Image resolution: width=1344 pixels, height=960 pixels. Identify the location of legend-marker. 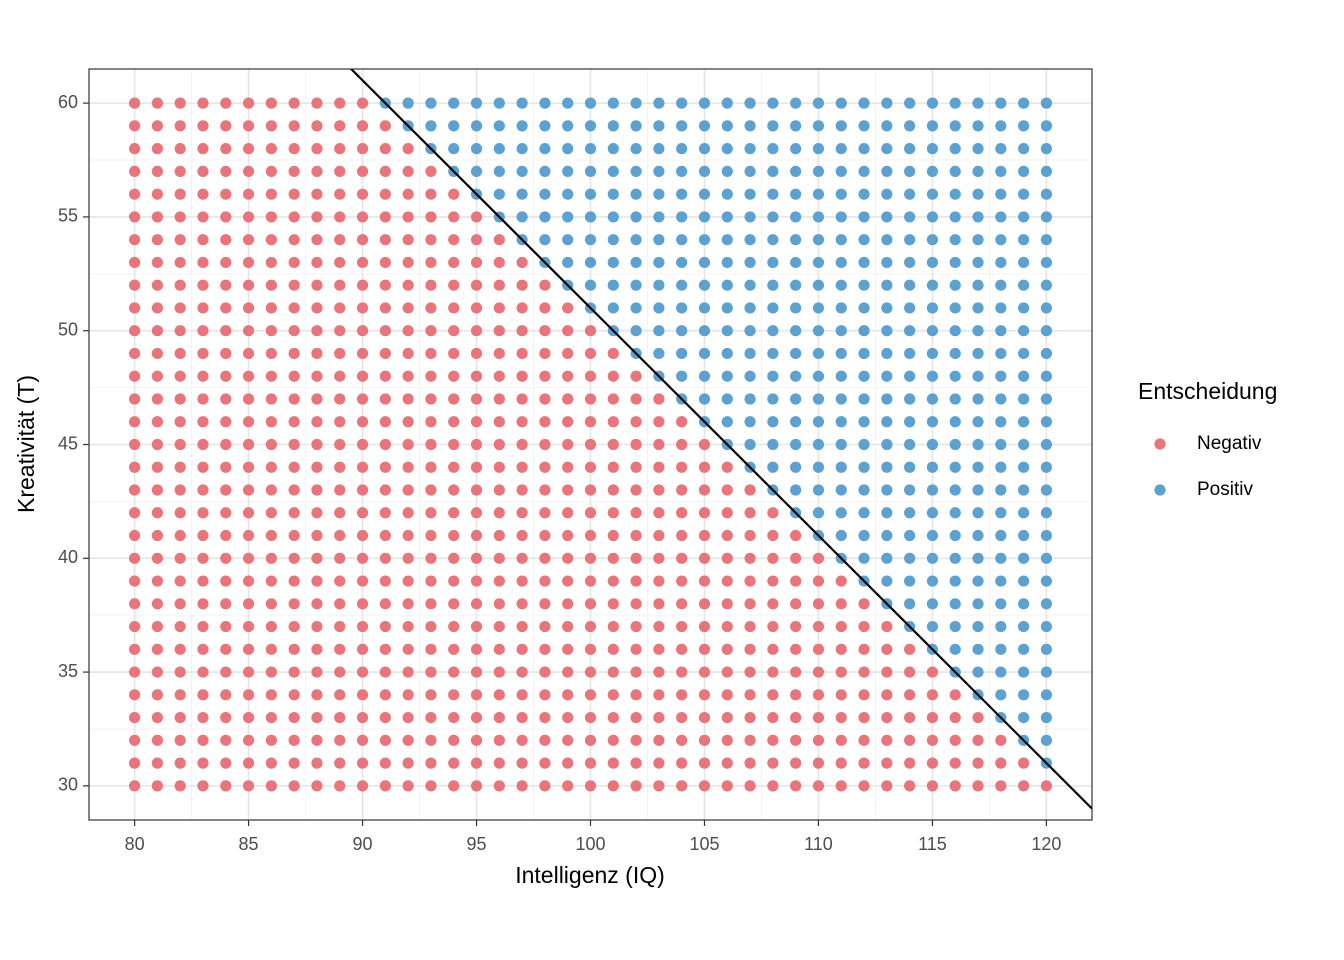
(1160, 444).